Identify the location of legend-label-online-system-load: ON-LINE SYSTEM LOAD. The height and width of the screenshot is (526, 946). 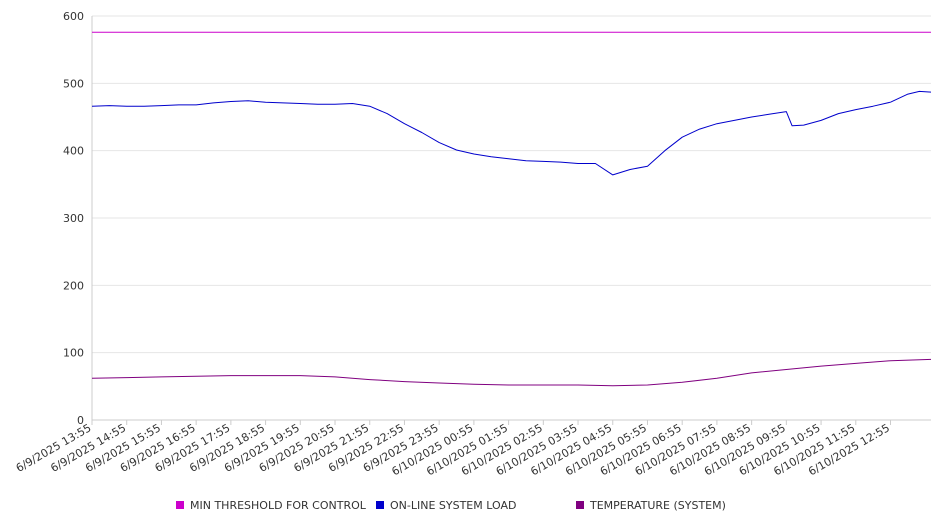
(453, 505).